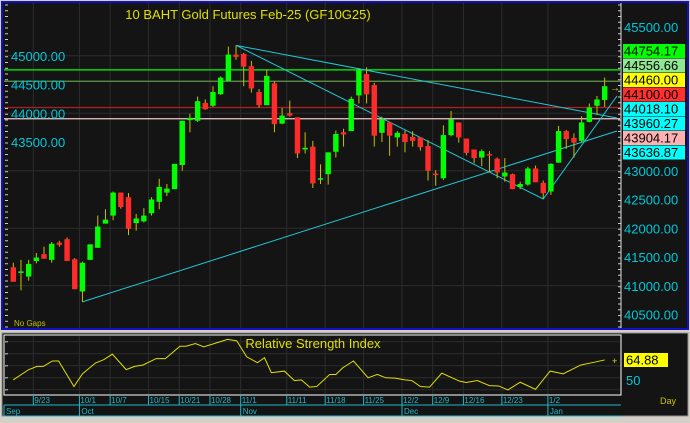 The image size is (690, 423). What do you see at coordinates (474, 400) in the screenshot?
I see `day-tick-label: 12/16` at bounding box center [474, 400].